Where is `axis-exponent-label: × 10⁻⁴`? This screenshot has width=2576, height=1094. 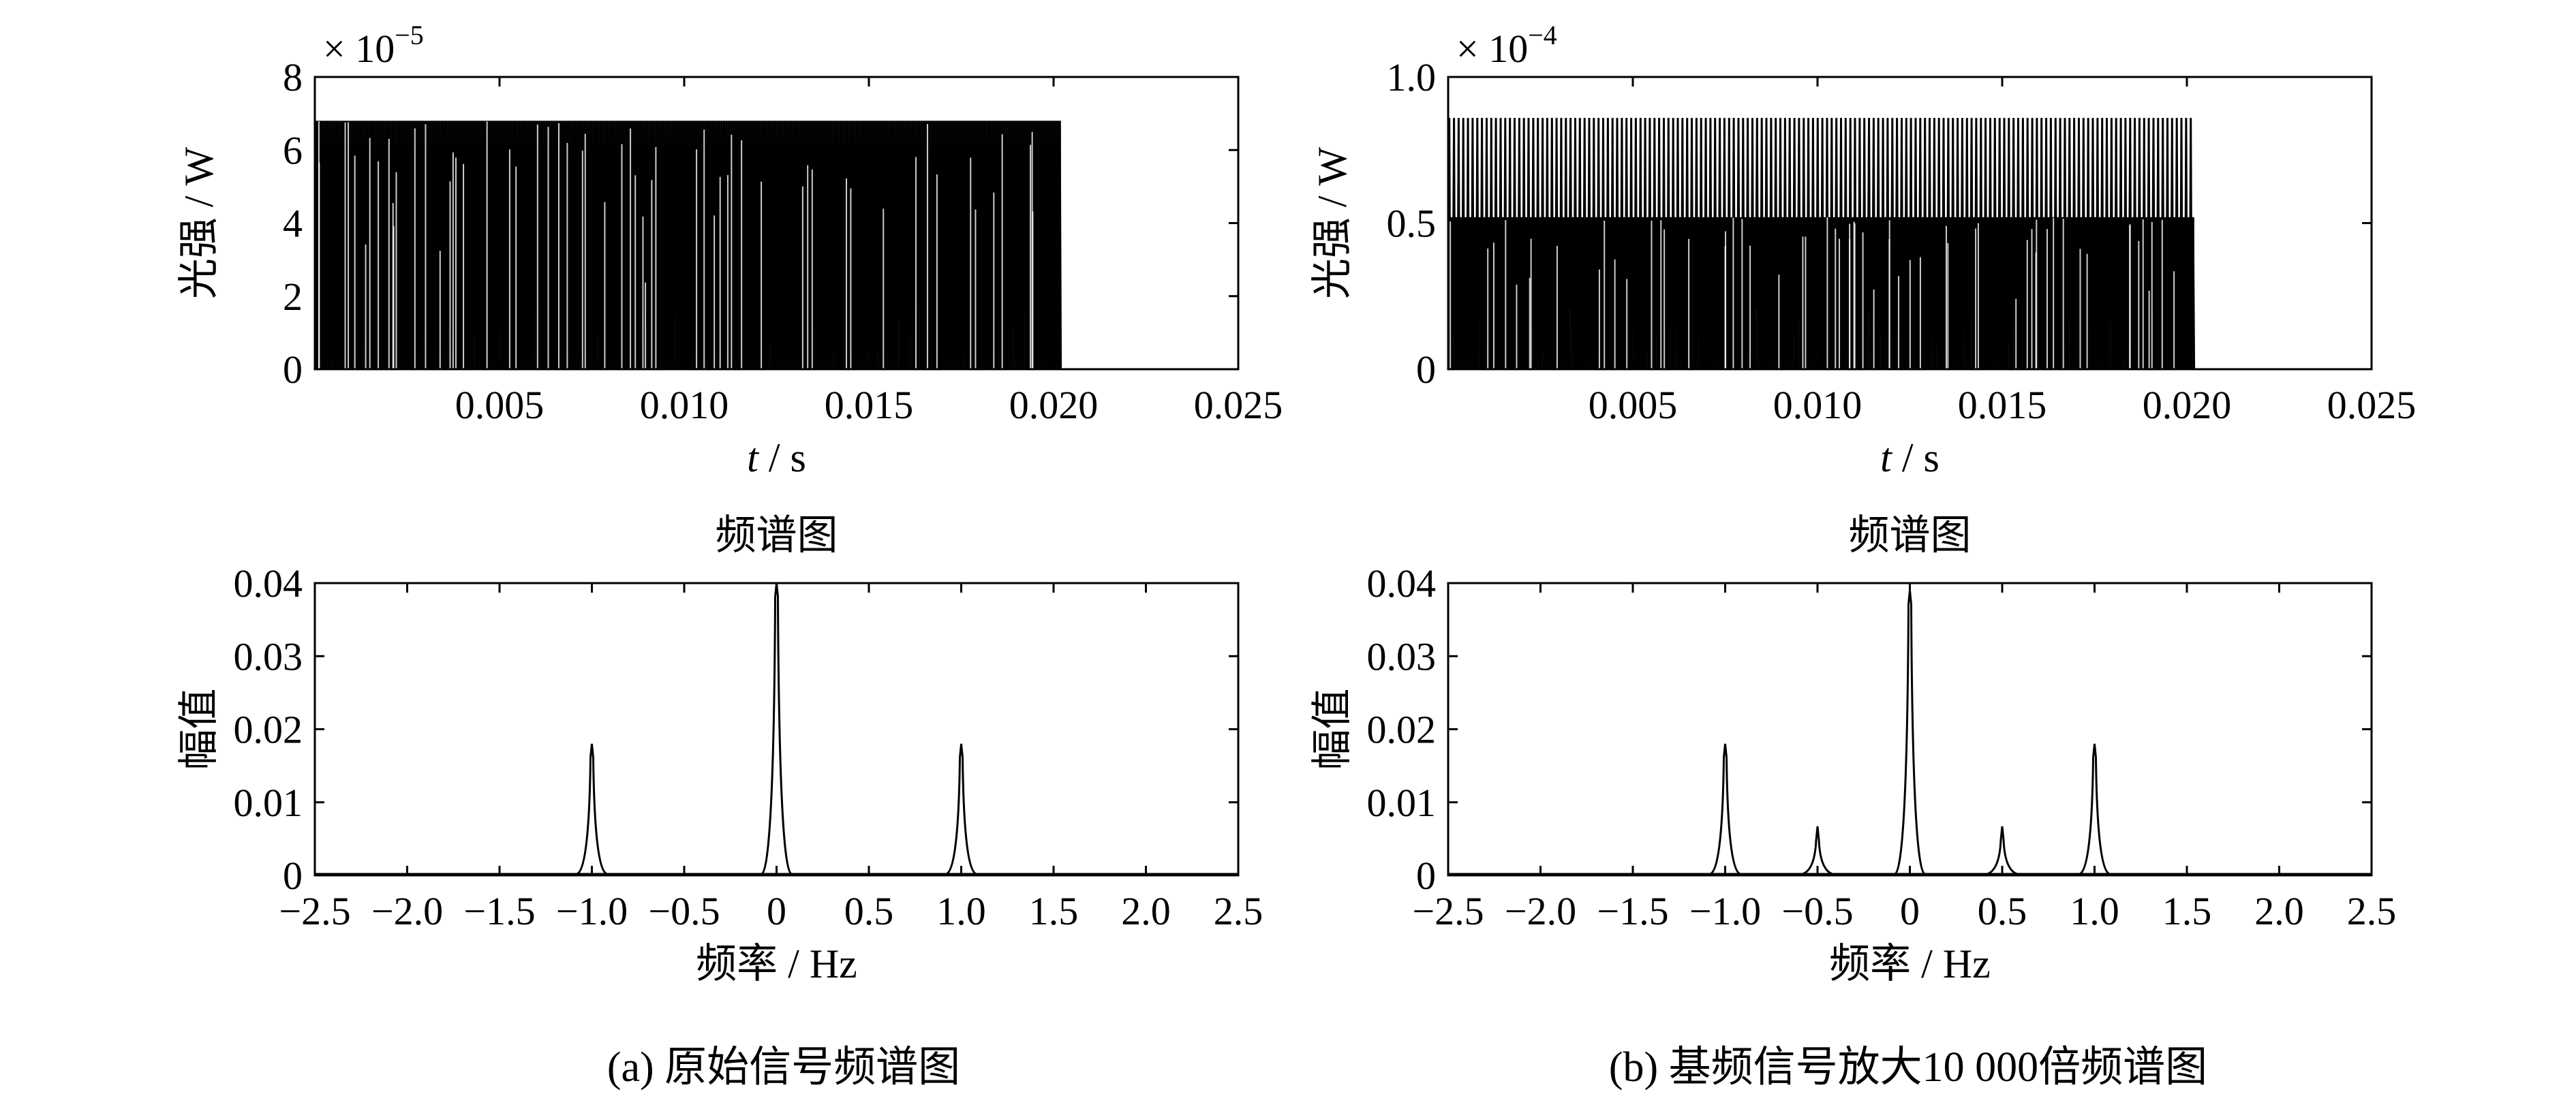
axis-exponent-label: × 10⁻⁴ is located at coordinates (1506, 45).